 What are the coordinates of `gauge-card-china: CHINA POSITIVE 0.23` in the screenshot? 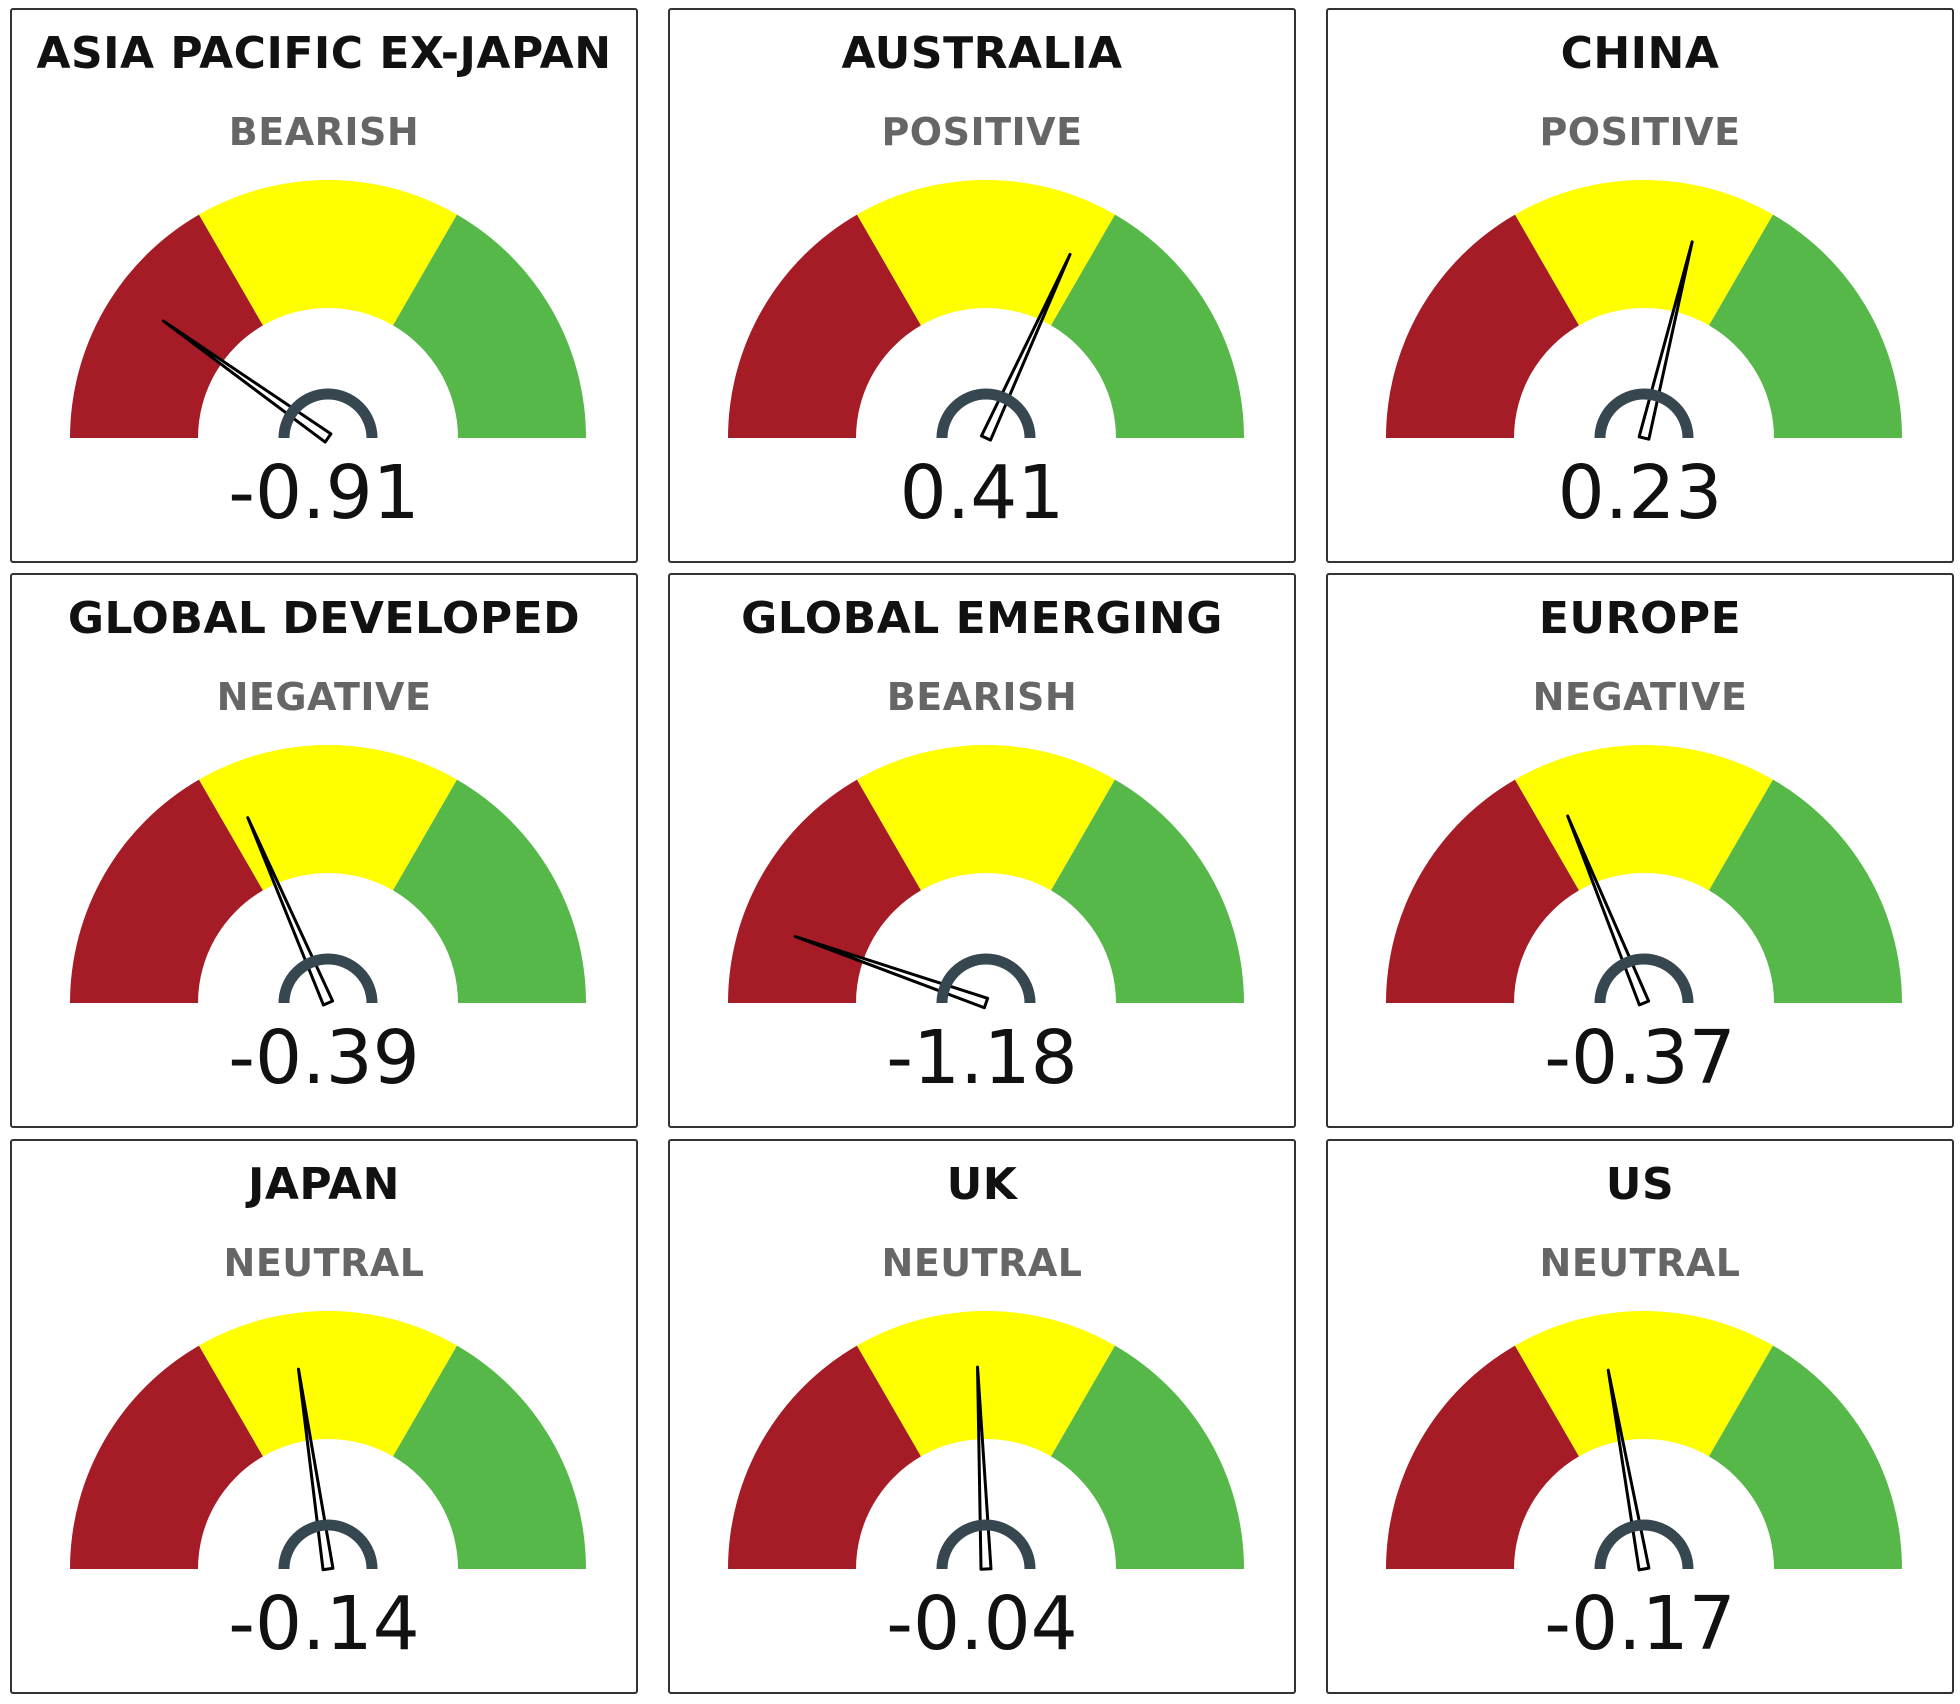 It's located at (1640, 285).